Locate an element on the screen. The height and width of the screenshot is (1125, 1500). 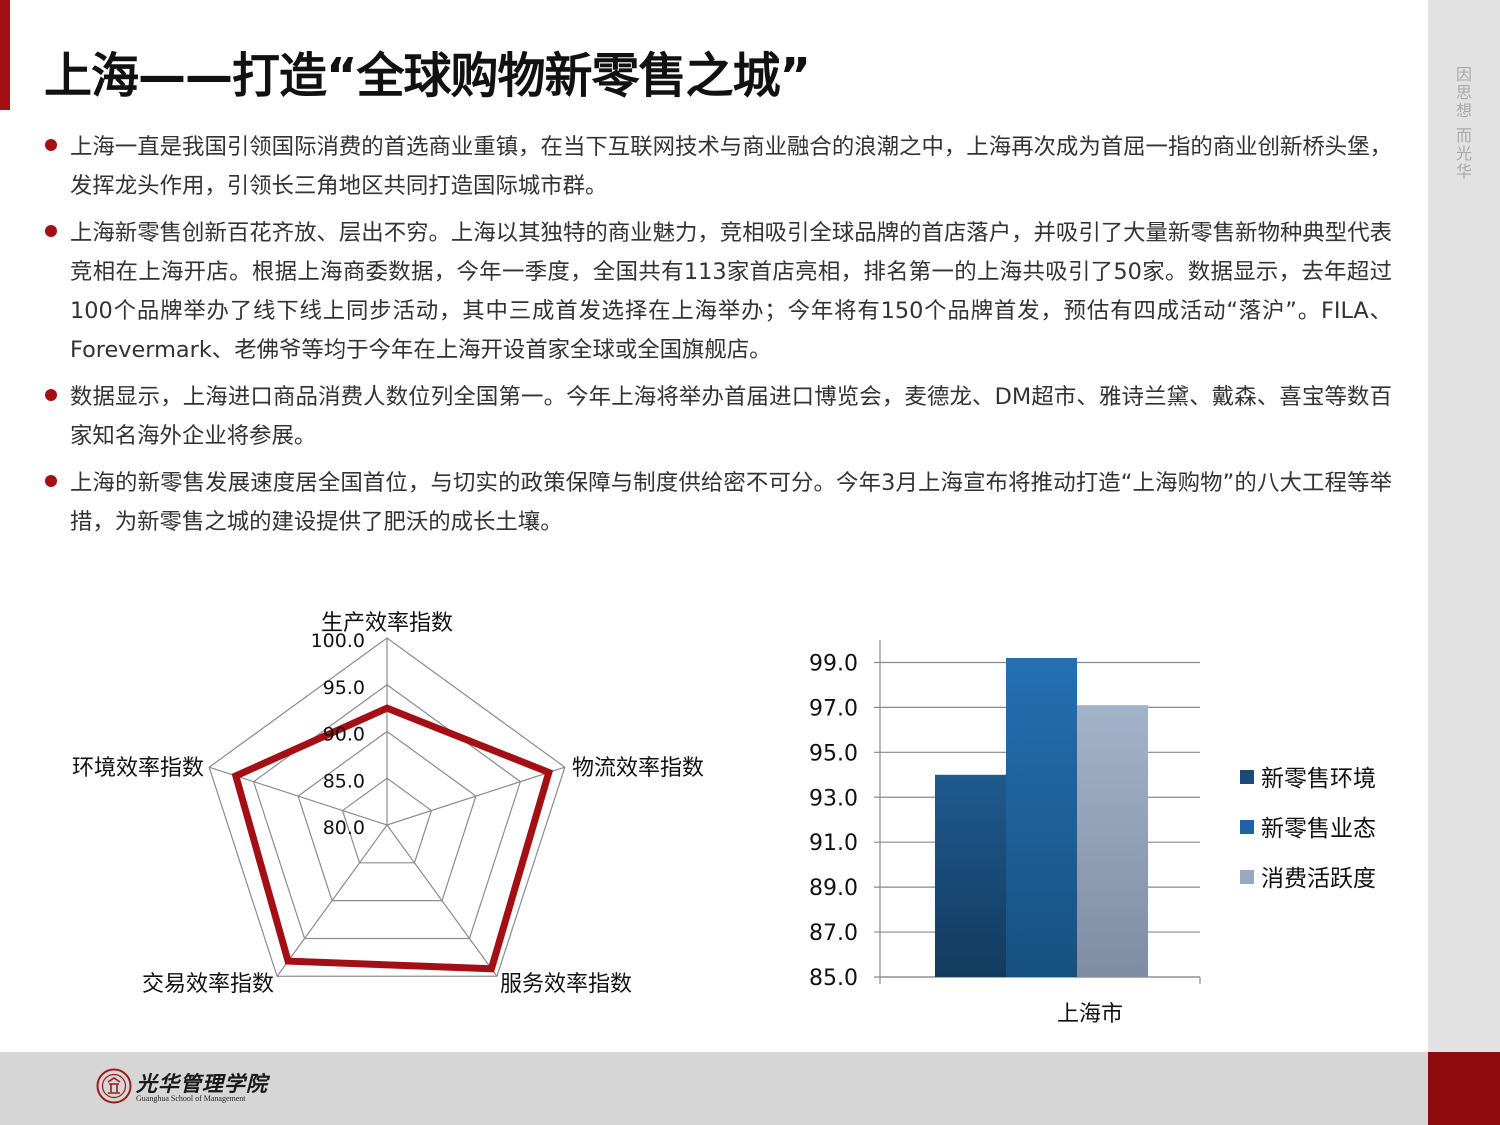
bar-y-tick-label: 87.0 is located at coordinates (833, 933).